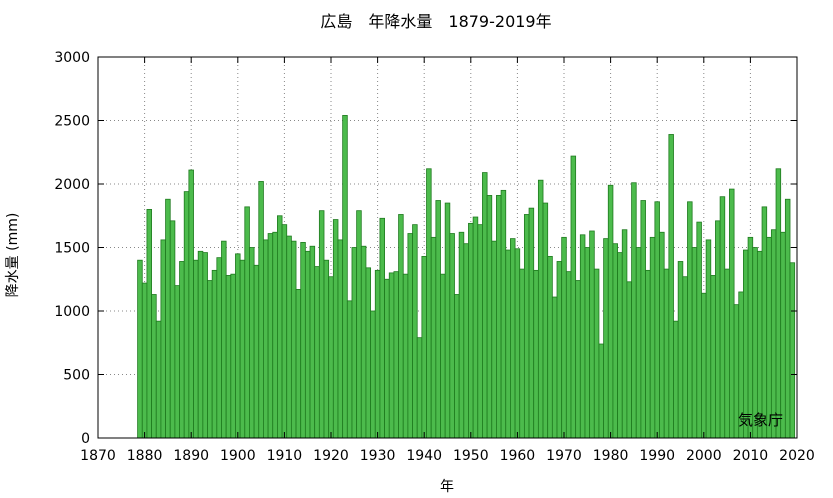 Image resolution: width=833 pixels, height=498 pixels. What do you see at coordinates (769, 337) in the screenshot?
I see `bar-2014` at bounding box center [769, 337].